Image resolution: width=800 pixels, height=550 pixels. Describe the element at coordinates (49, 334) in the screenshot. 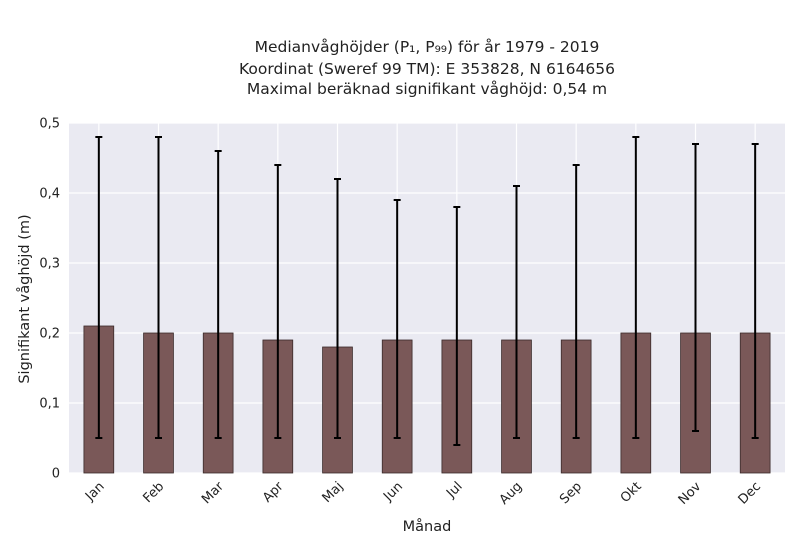

I see `y-tick-label: 0,2` at that location.